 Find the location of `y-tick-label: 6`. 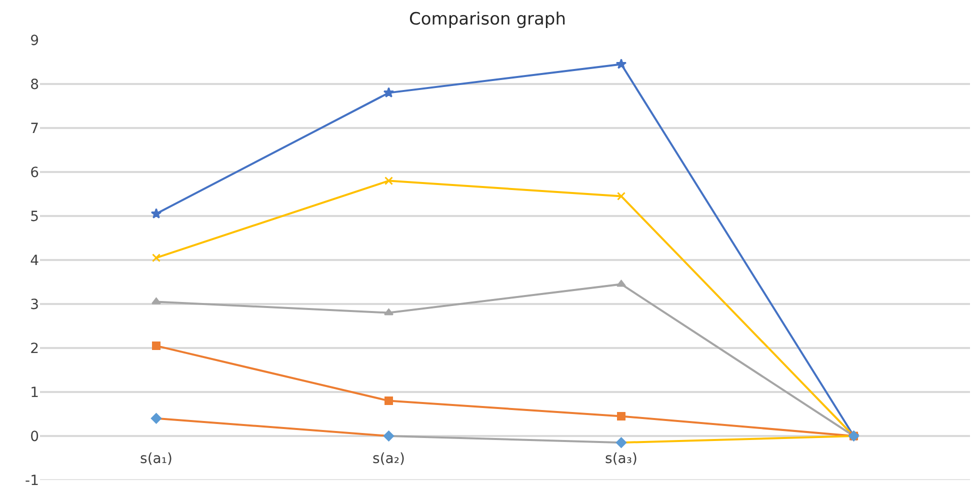

y-tick-label: 6 is located at coordinates (35, 172).